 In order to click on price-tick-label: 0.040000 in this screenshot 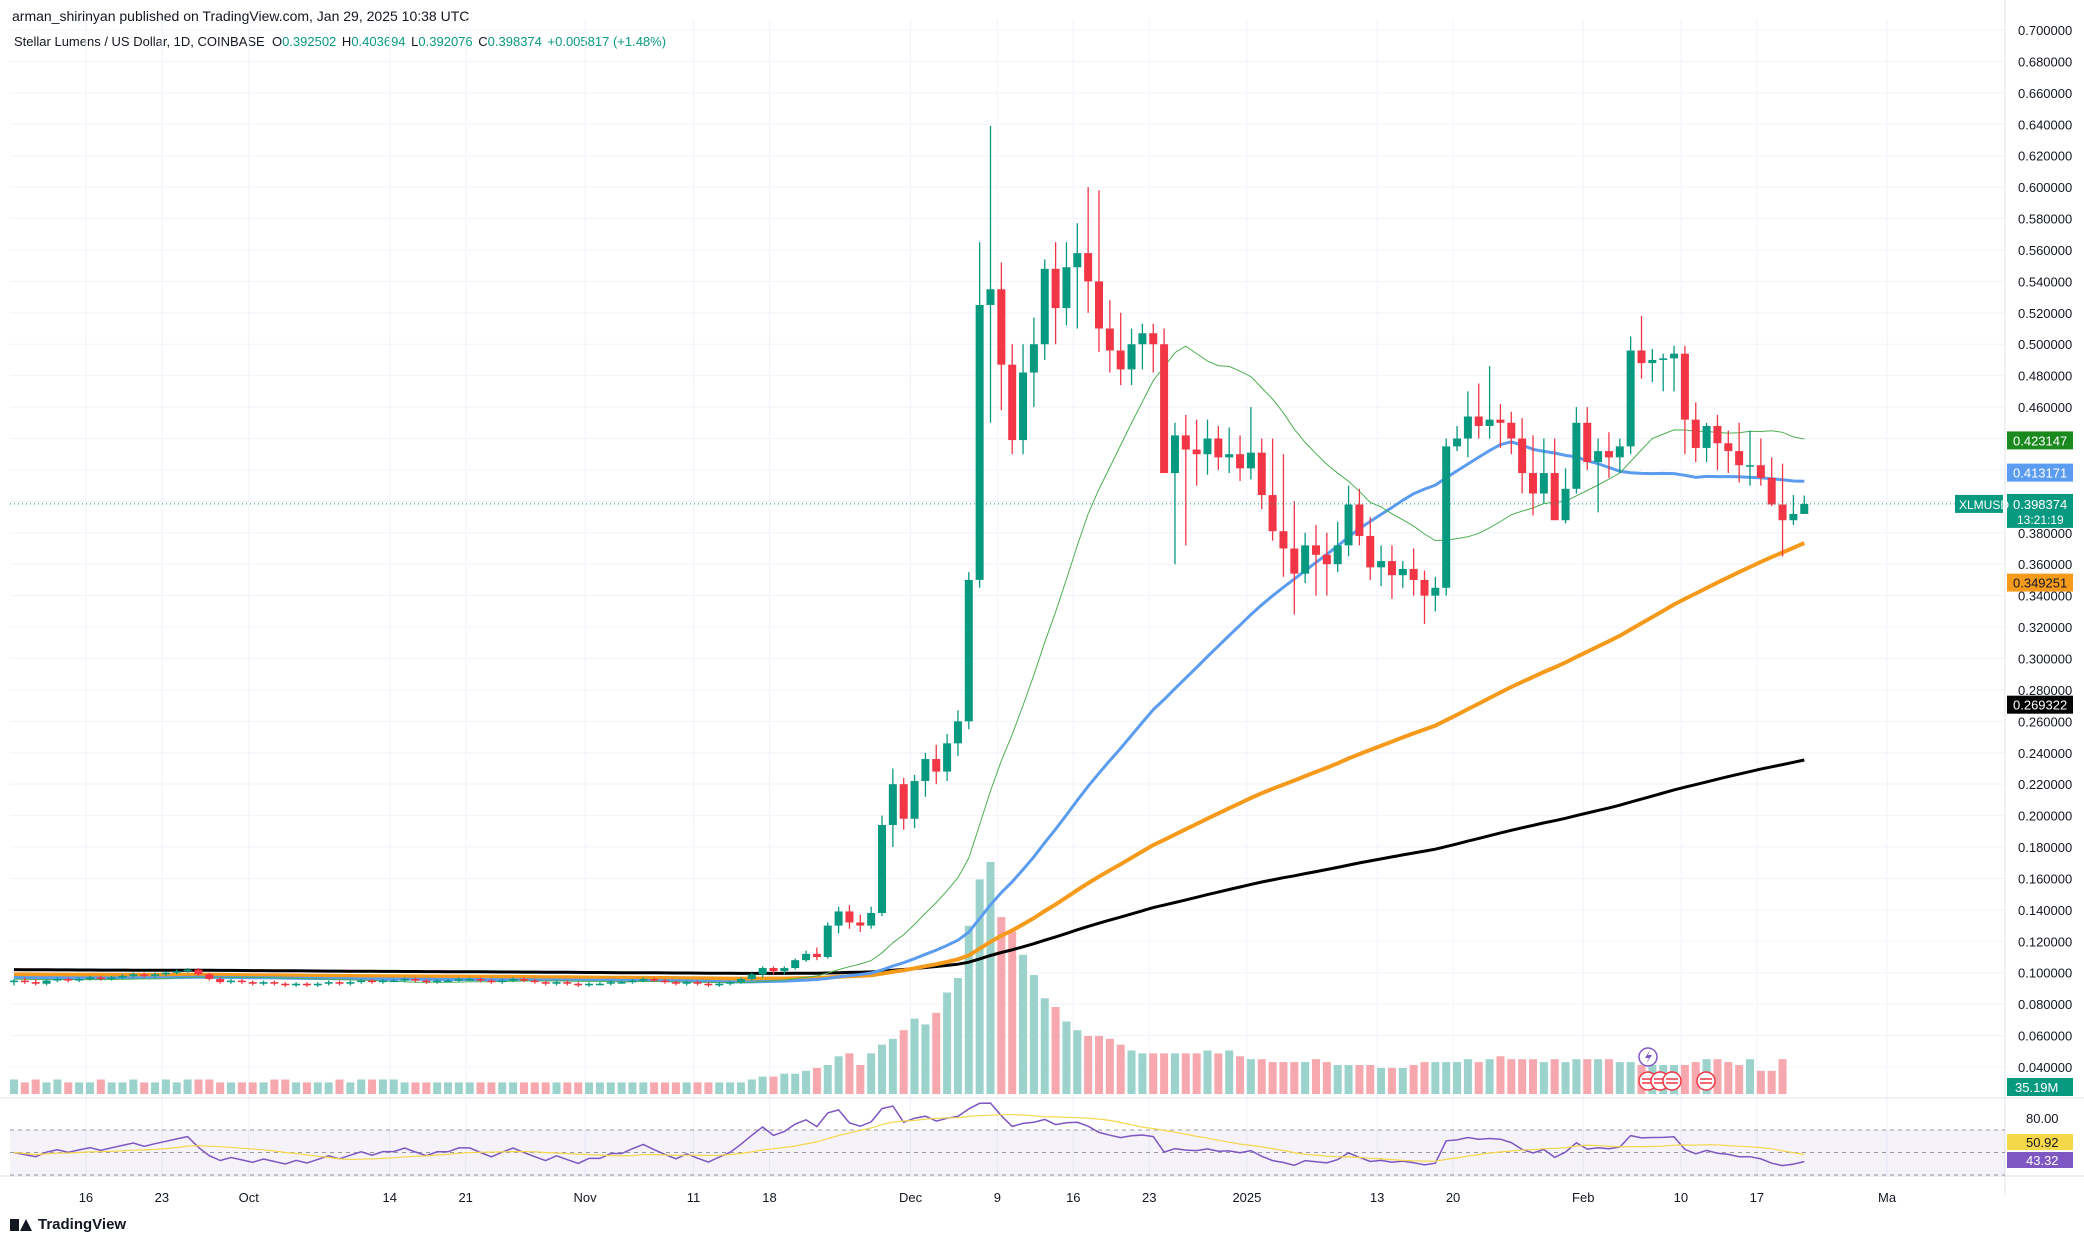, I will do `click(2045, 1067)`.